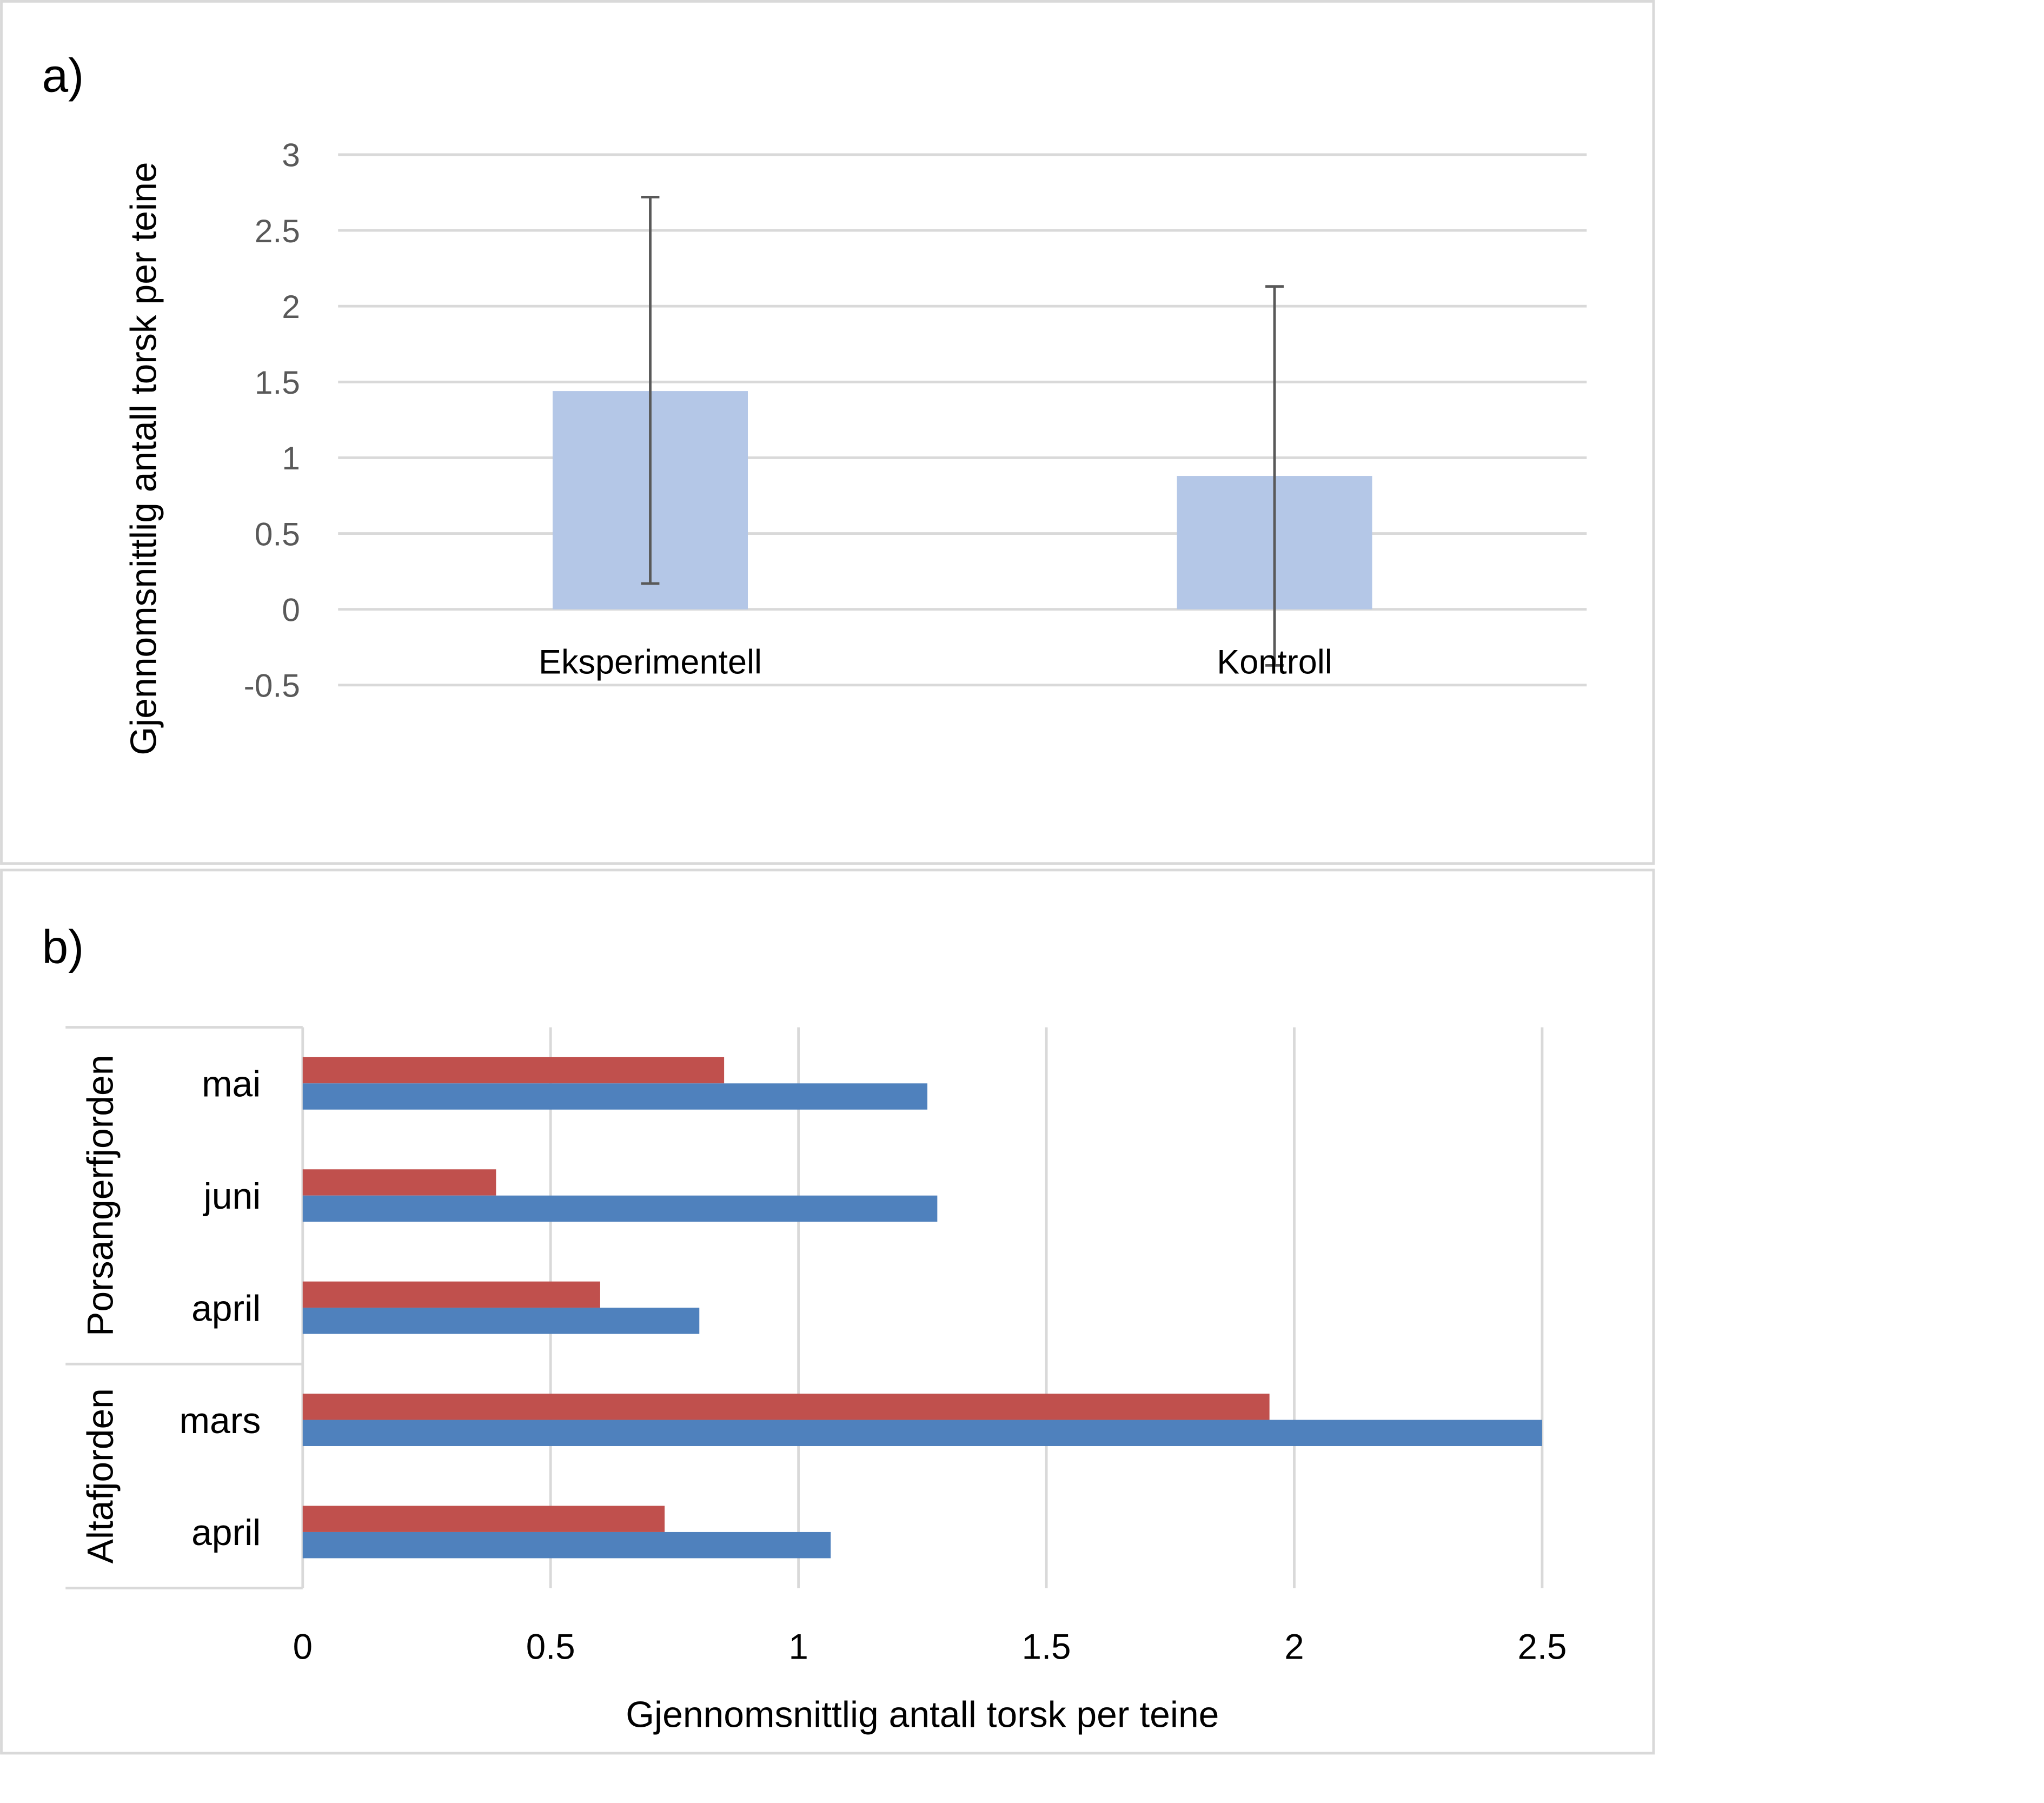 Image resolution: width=2044 pixels, height=1803 pixels. What do you see at coordinates (291, 306) in the screenshot?
I see `y-tick-label: 2` at bounding box center [291, 306].